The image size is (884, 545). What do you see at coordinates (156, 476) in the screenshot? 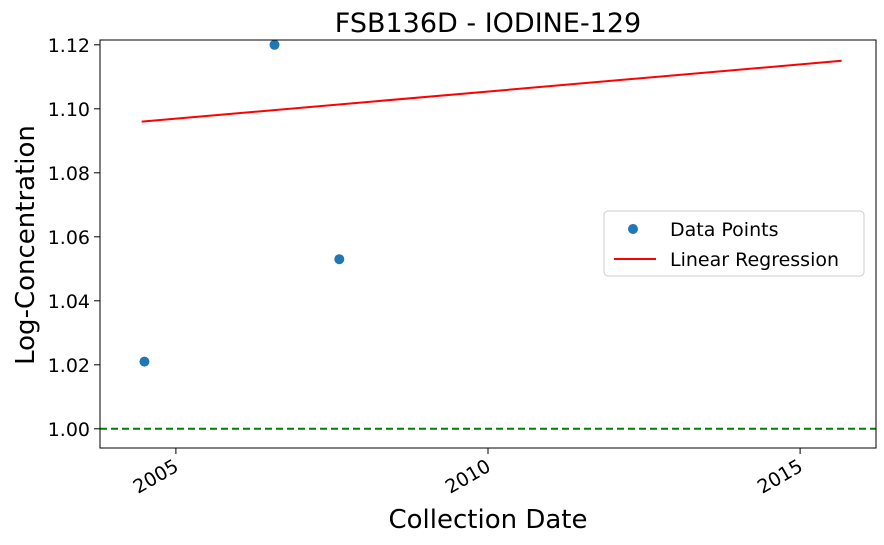
I see `x-tick-label: 2005` at bounding box center [156, 476].